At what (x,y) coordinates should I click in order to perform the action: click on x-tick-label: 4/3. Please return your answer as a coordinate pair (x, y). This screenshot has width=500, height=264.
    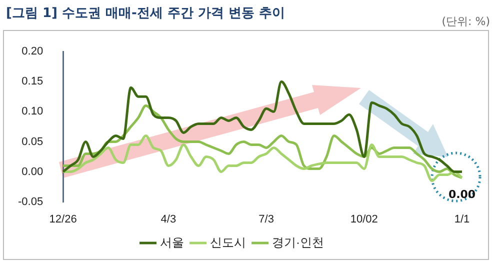
    Looking at the image, I should click on (168, 219).